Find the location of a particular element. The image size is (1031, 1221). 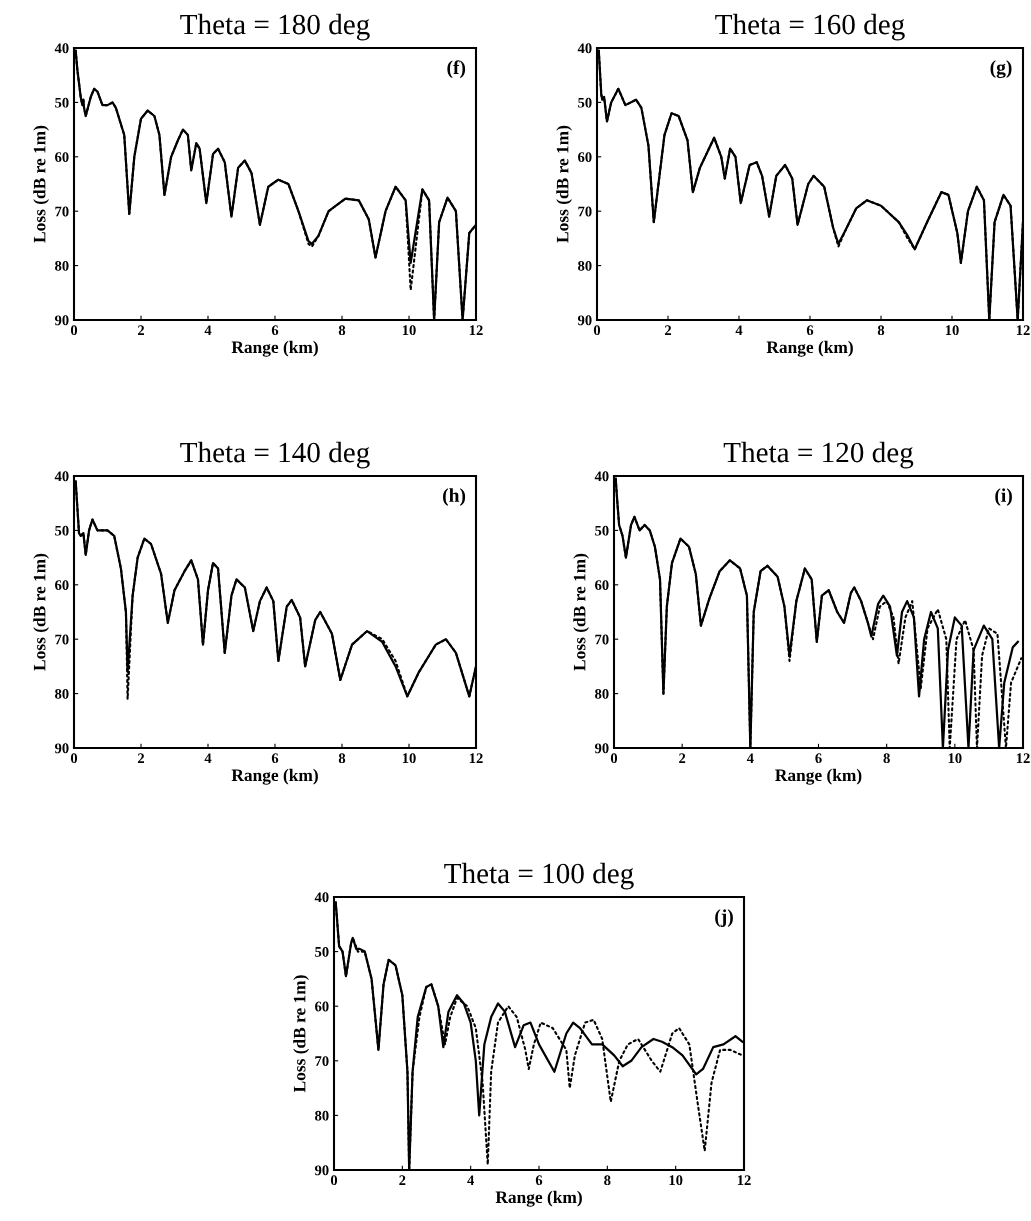

annotation: (j) is located at coordinates (724, 918).